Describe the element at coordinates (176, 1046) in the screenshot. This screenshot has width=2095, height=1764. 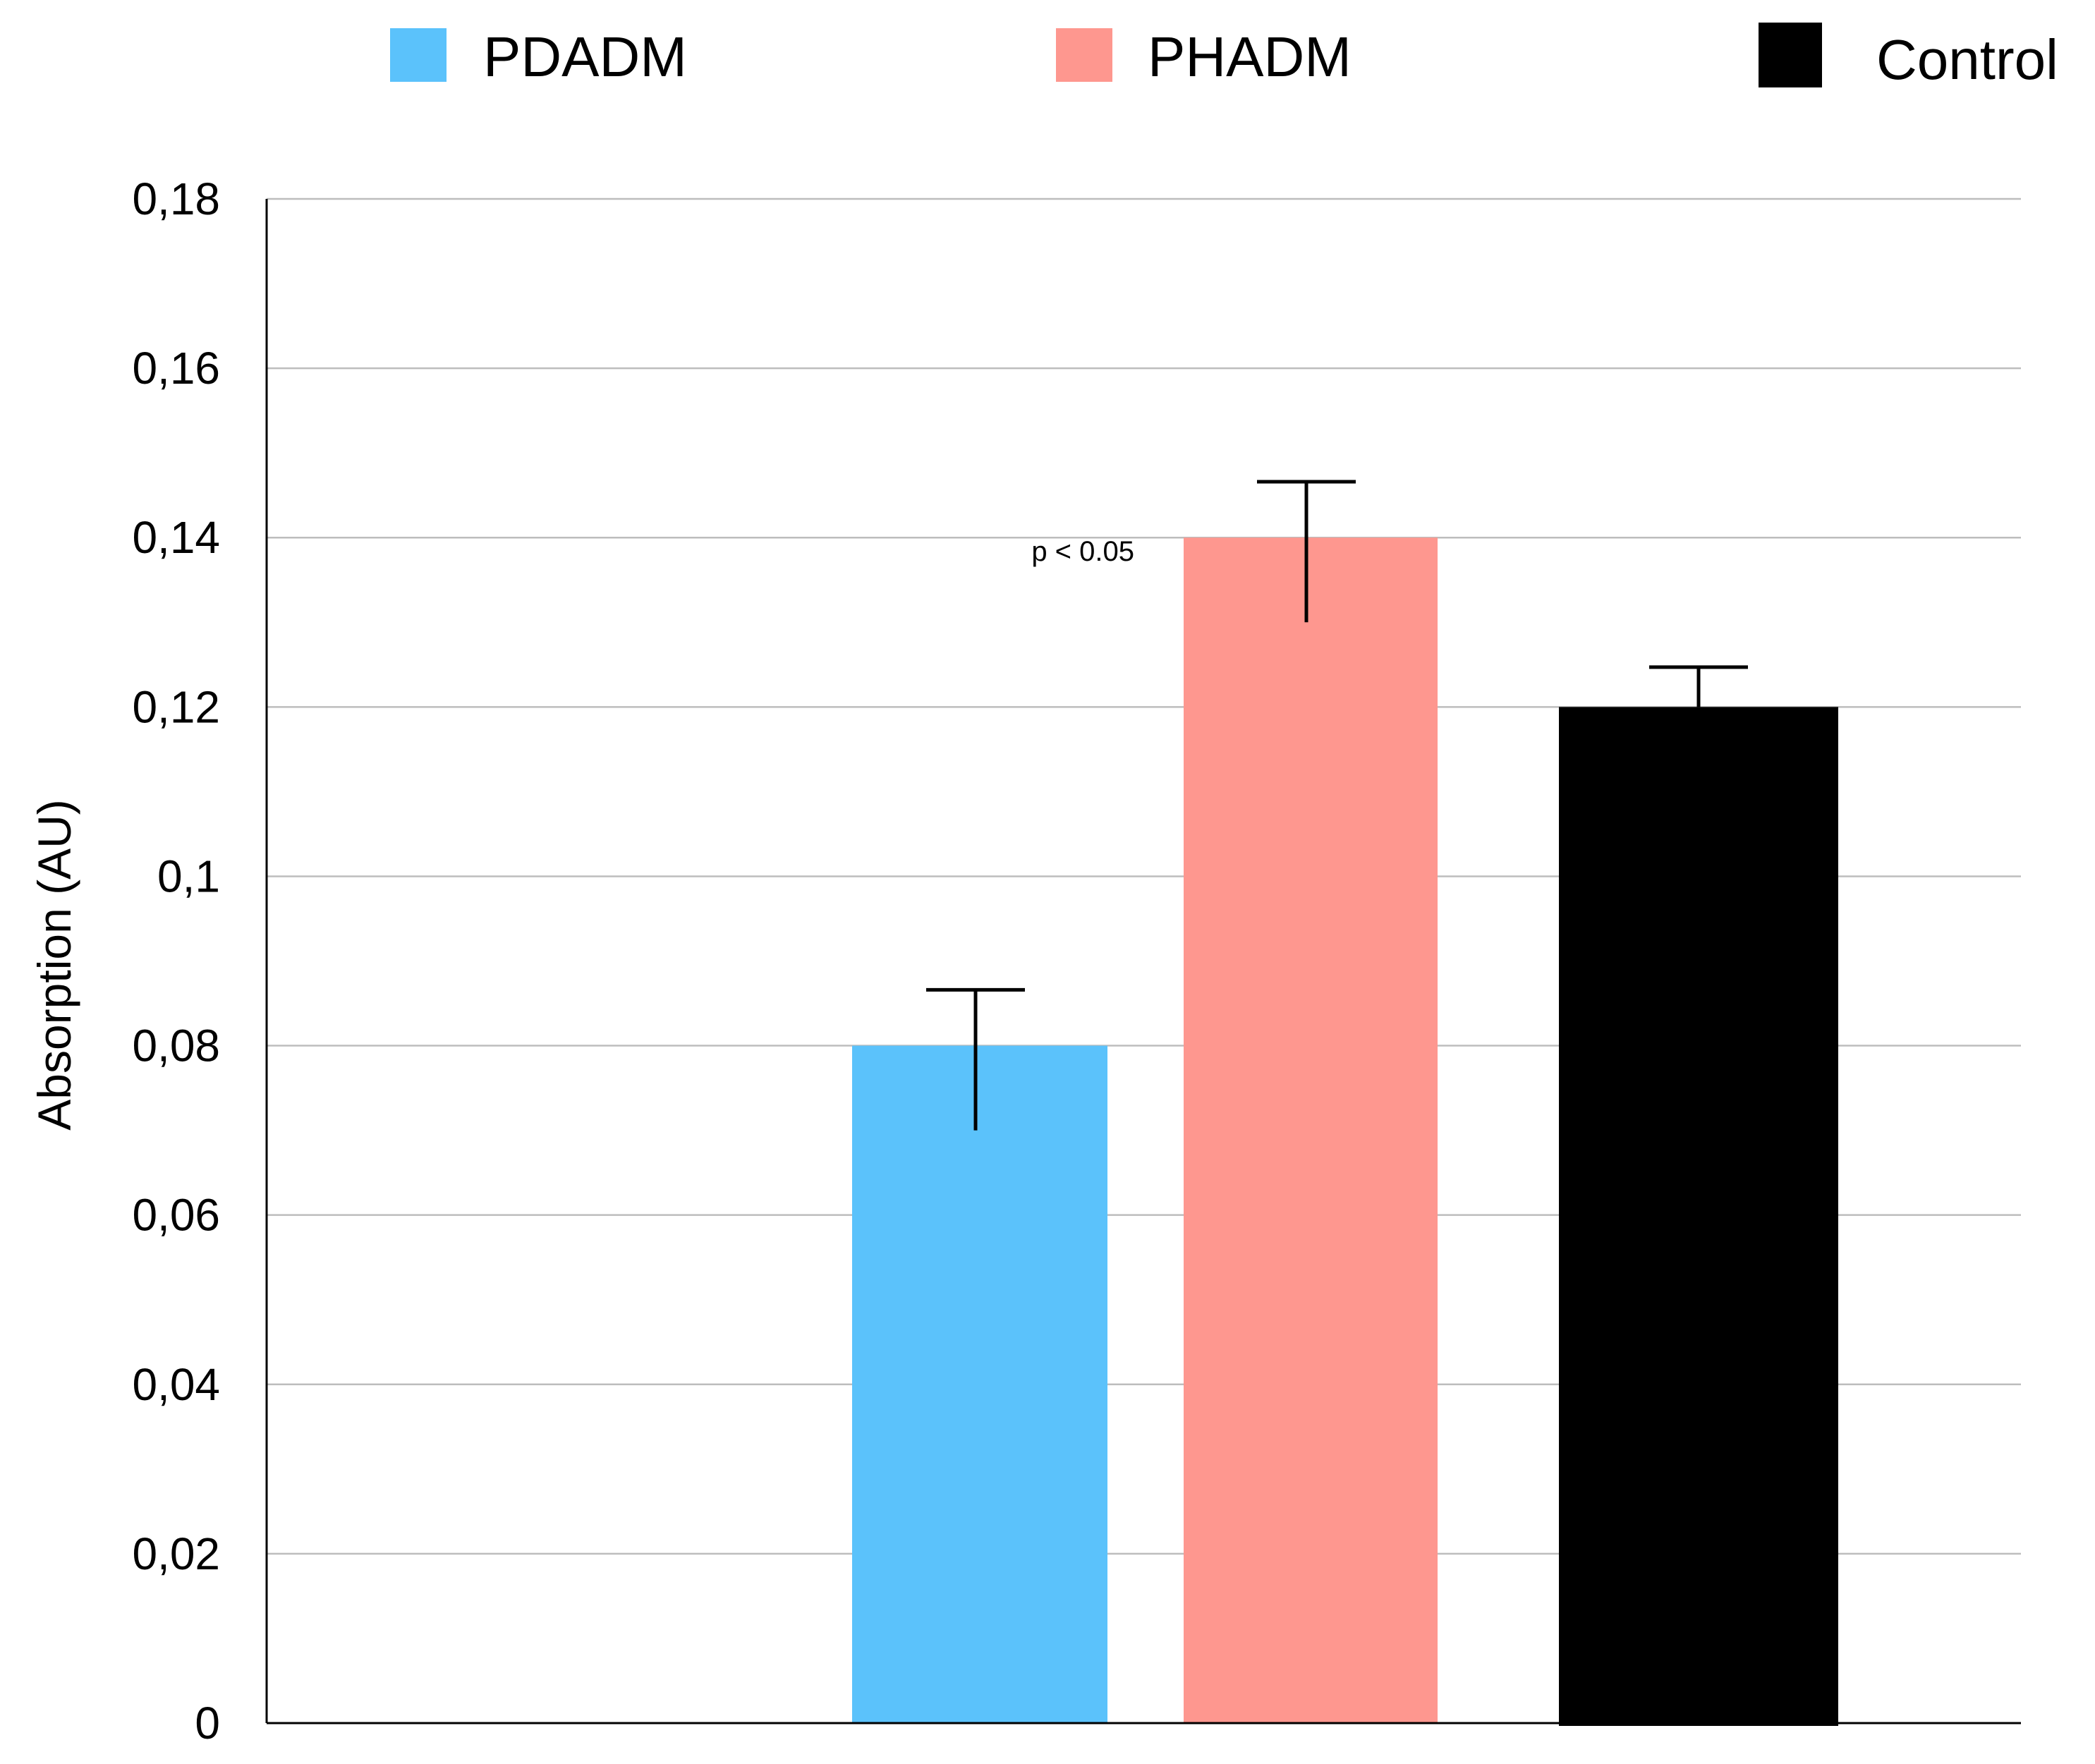
I see `y-tick-label-4: 0,08` at that location.